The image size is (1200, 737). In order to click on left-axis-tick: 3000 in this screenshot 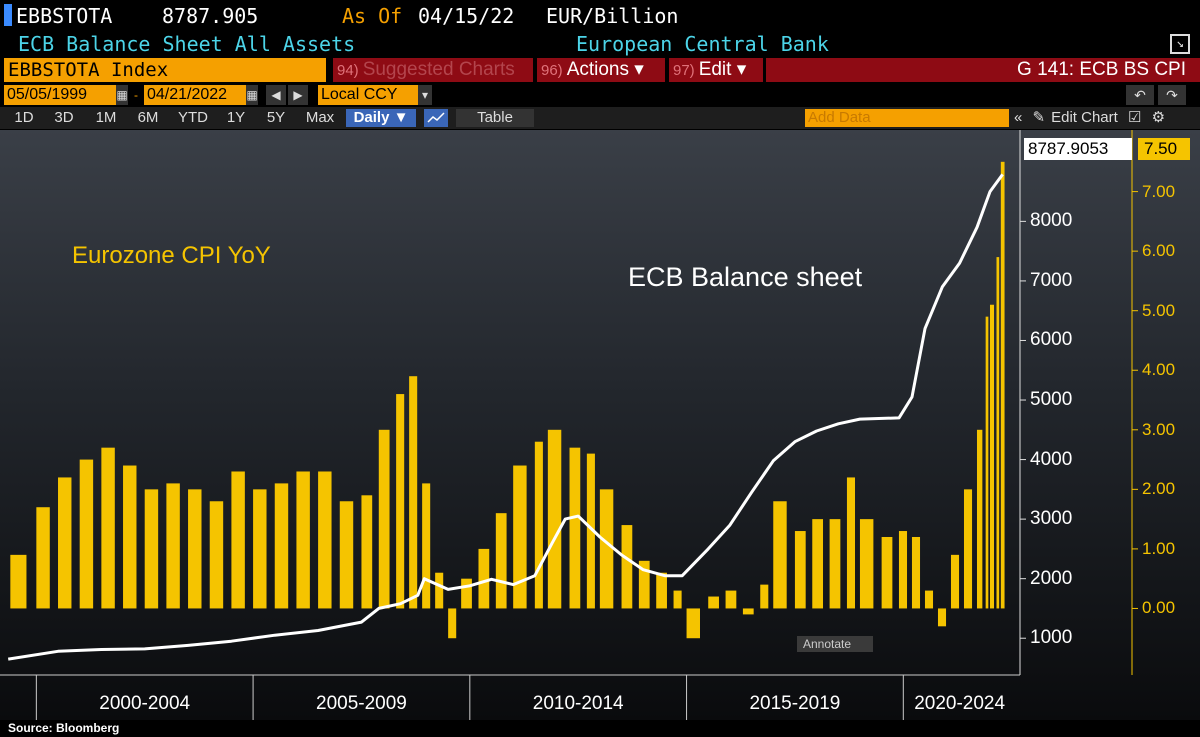, I will do `click(1051, 519)`.